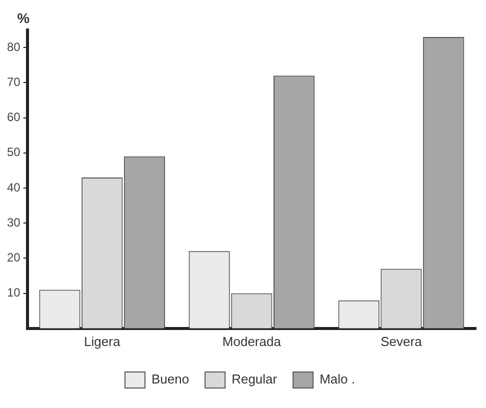 This screenshot has height=408, width=486. Describe the element at coordinates (102, 341) in the screenshot. I see `x-tick-label: Ligera` at that location.